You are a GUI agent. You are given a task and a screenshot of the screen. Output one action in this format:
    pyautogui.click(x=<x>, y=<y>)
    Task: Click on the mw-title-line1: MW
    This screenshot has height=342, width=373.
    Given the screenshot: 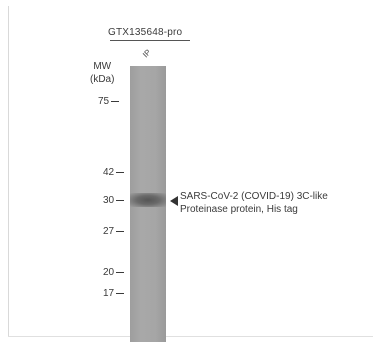 What is the action you would take?
    pyautogui.click(x=102, y=66)
    